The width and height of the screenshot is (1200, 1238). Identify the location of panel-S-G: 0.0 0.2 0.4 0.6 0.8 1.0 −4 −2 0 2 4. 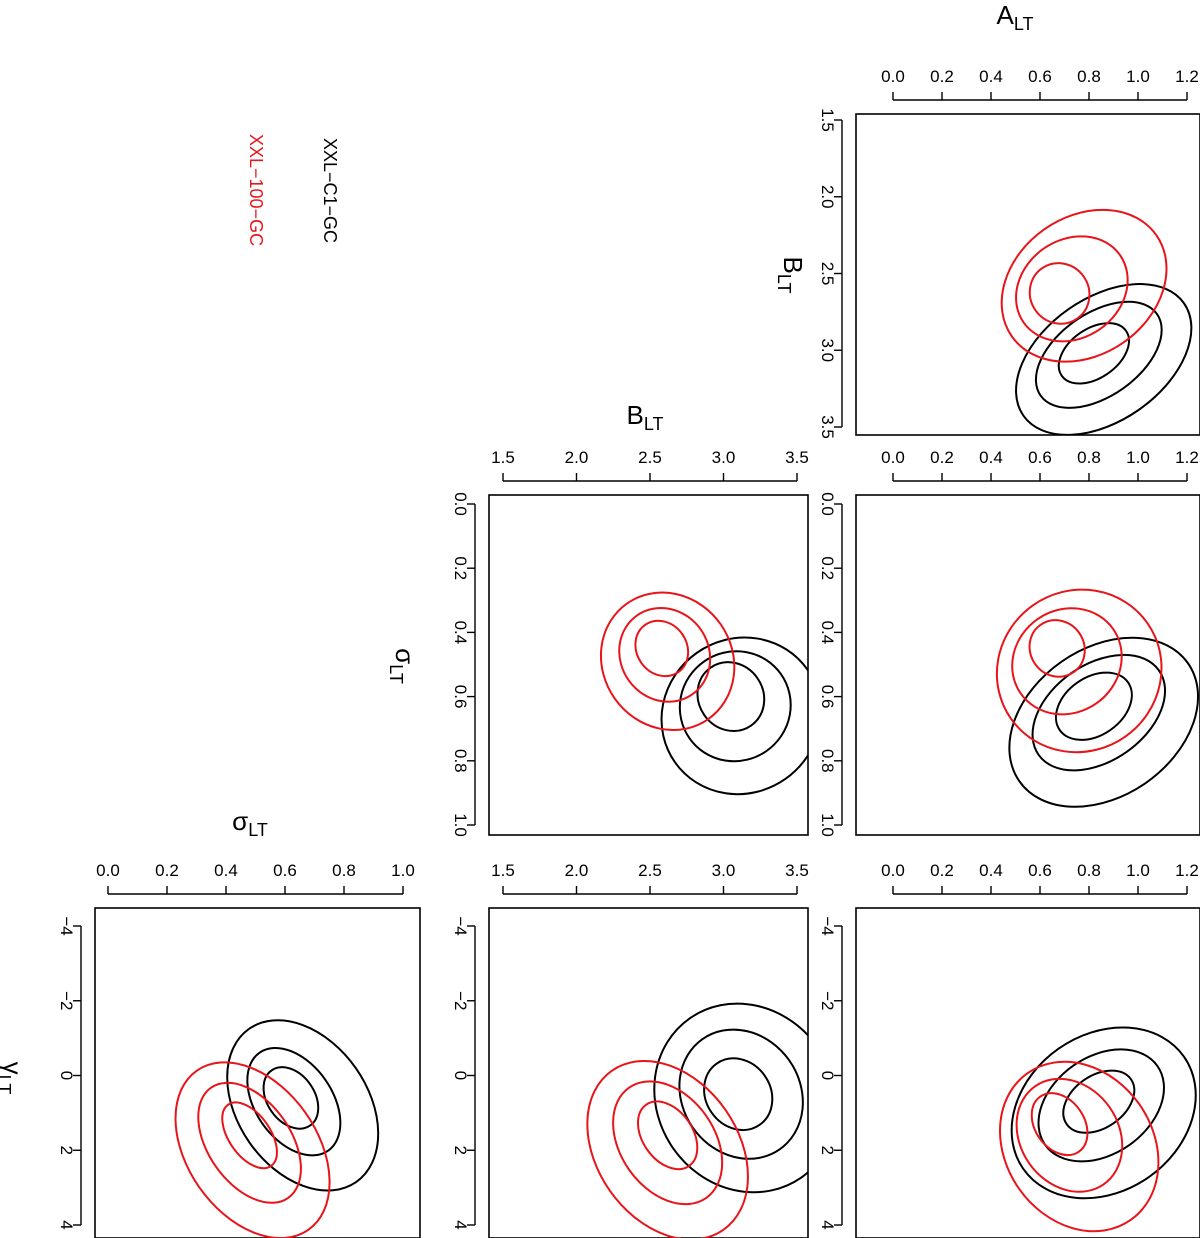
(239, 1049).